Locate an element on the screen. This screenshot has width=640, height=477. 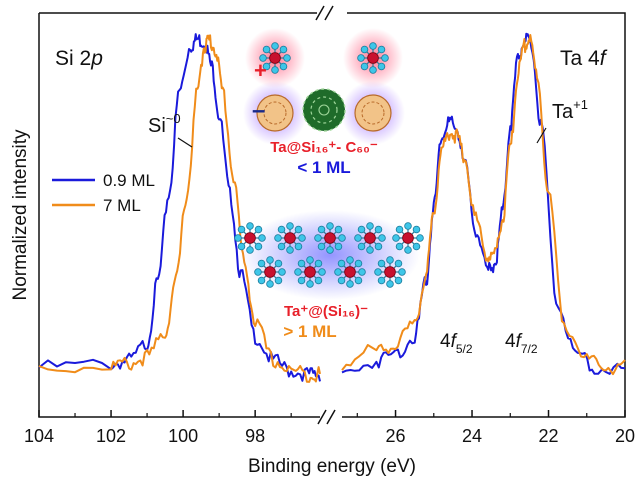
x-axis-label: Binding energy (eV) is located at coordinates (332, 466).